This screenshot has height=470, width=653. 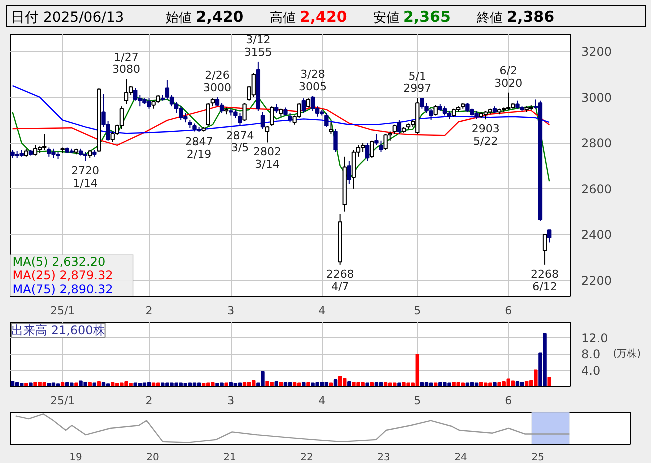 What do you see at coordinates (217, 81) in the screenshot?
I see `annotation: 2/26 3000` at bounding box center [217, 81].